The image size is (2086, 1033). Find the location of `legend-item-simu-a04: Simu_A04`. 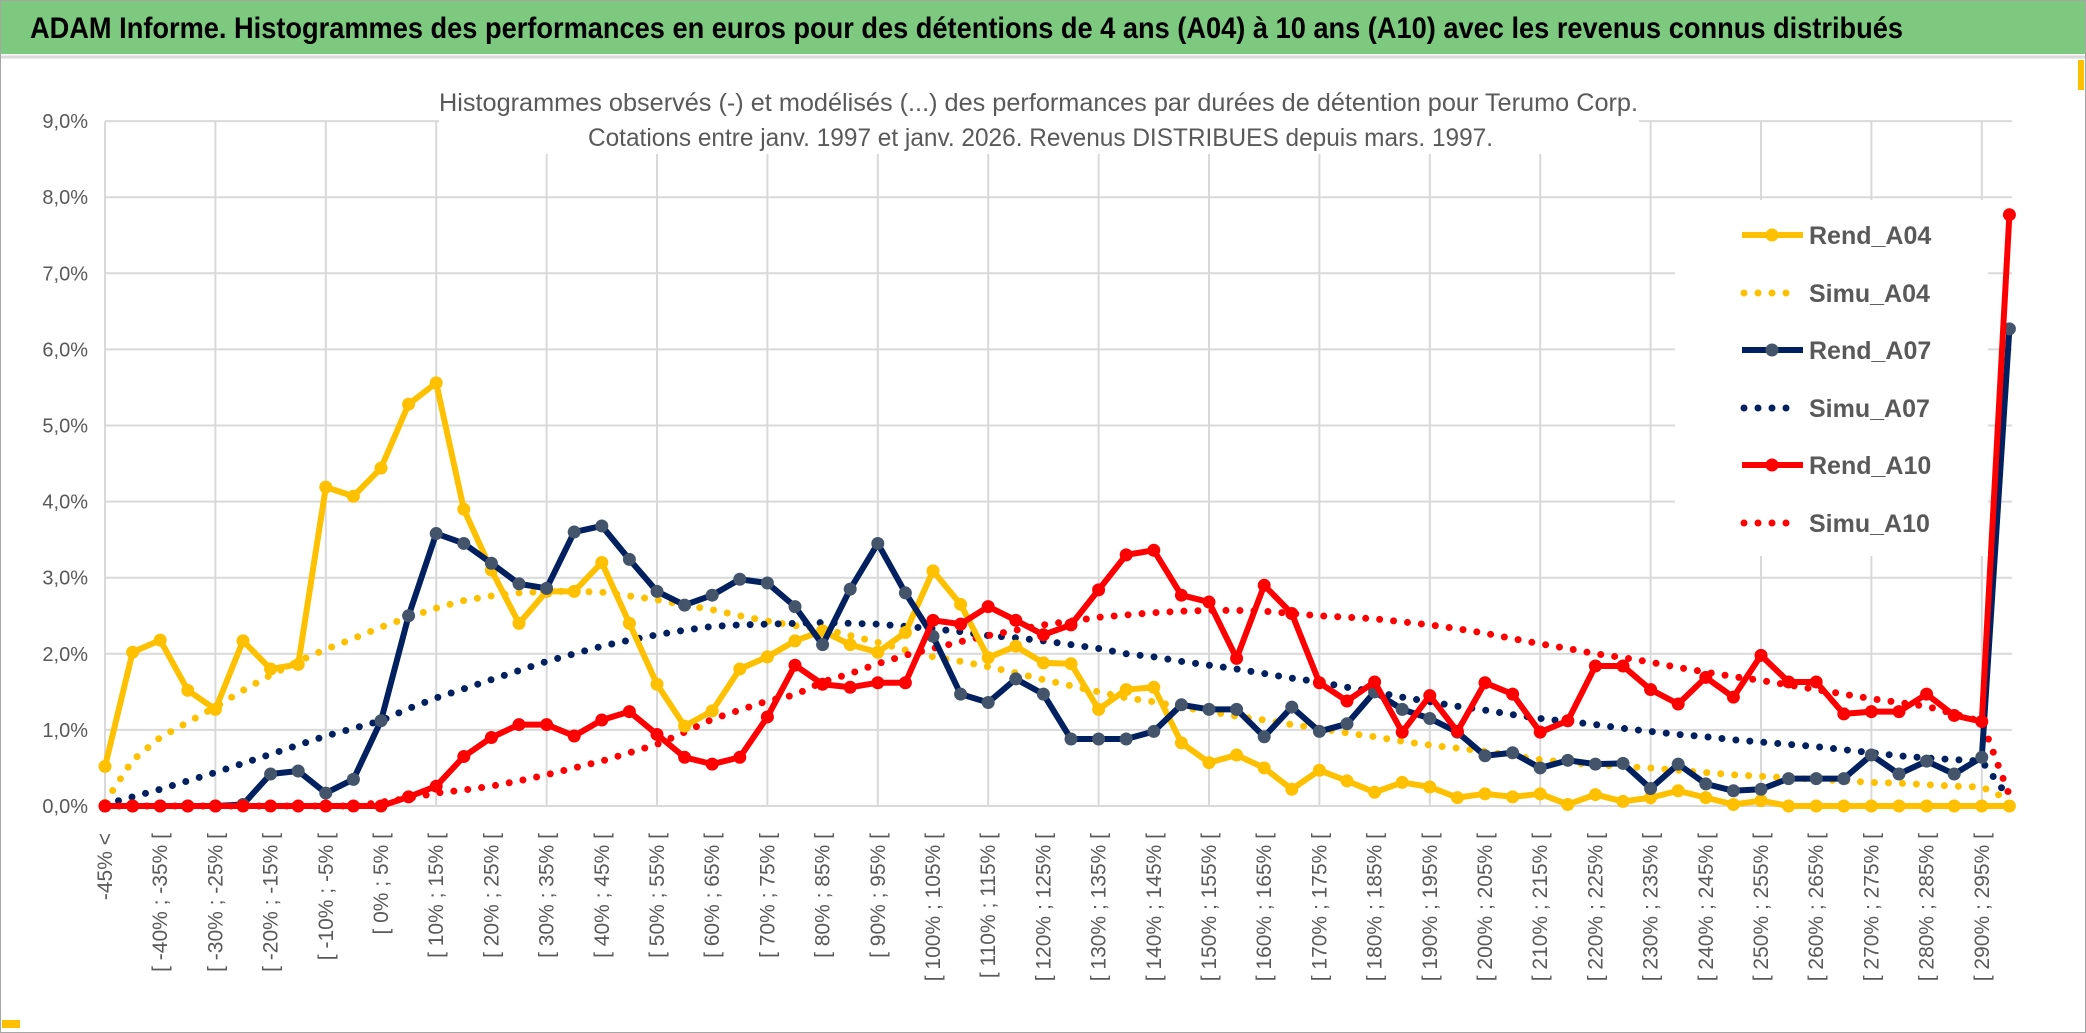

legend-item-simu-a04: Simu_A04 is located at coordinates (1835, 294).